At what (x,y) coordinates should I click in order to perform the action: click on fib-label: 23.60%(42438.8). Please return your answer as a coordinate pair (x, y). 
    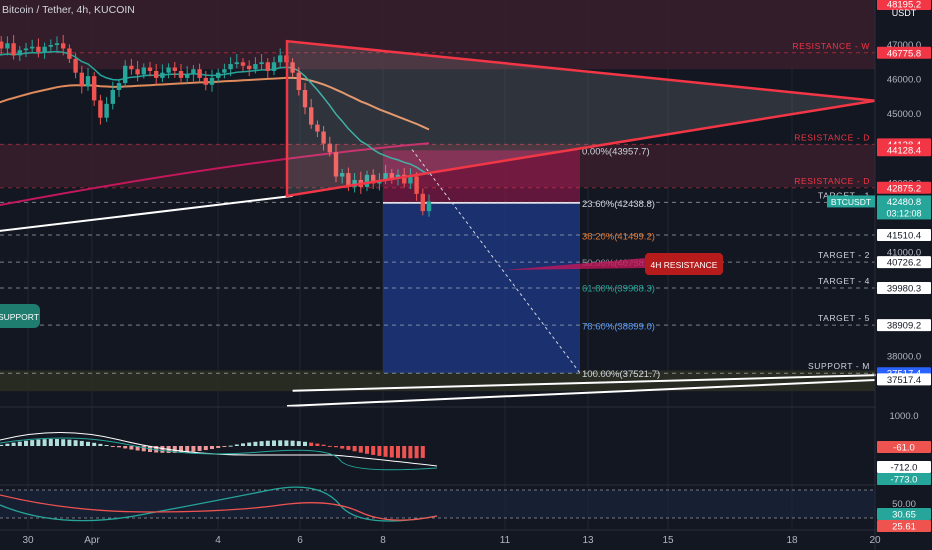
    Looking at the image, I should click on (618, 204).